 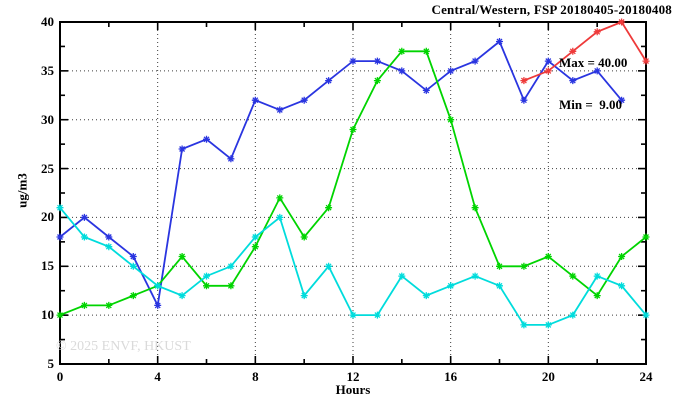 What do you see at coordinates (451, 376) in the screenshot?
I see `x-tick-label: 16` at bounding box center [451, 376].